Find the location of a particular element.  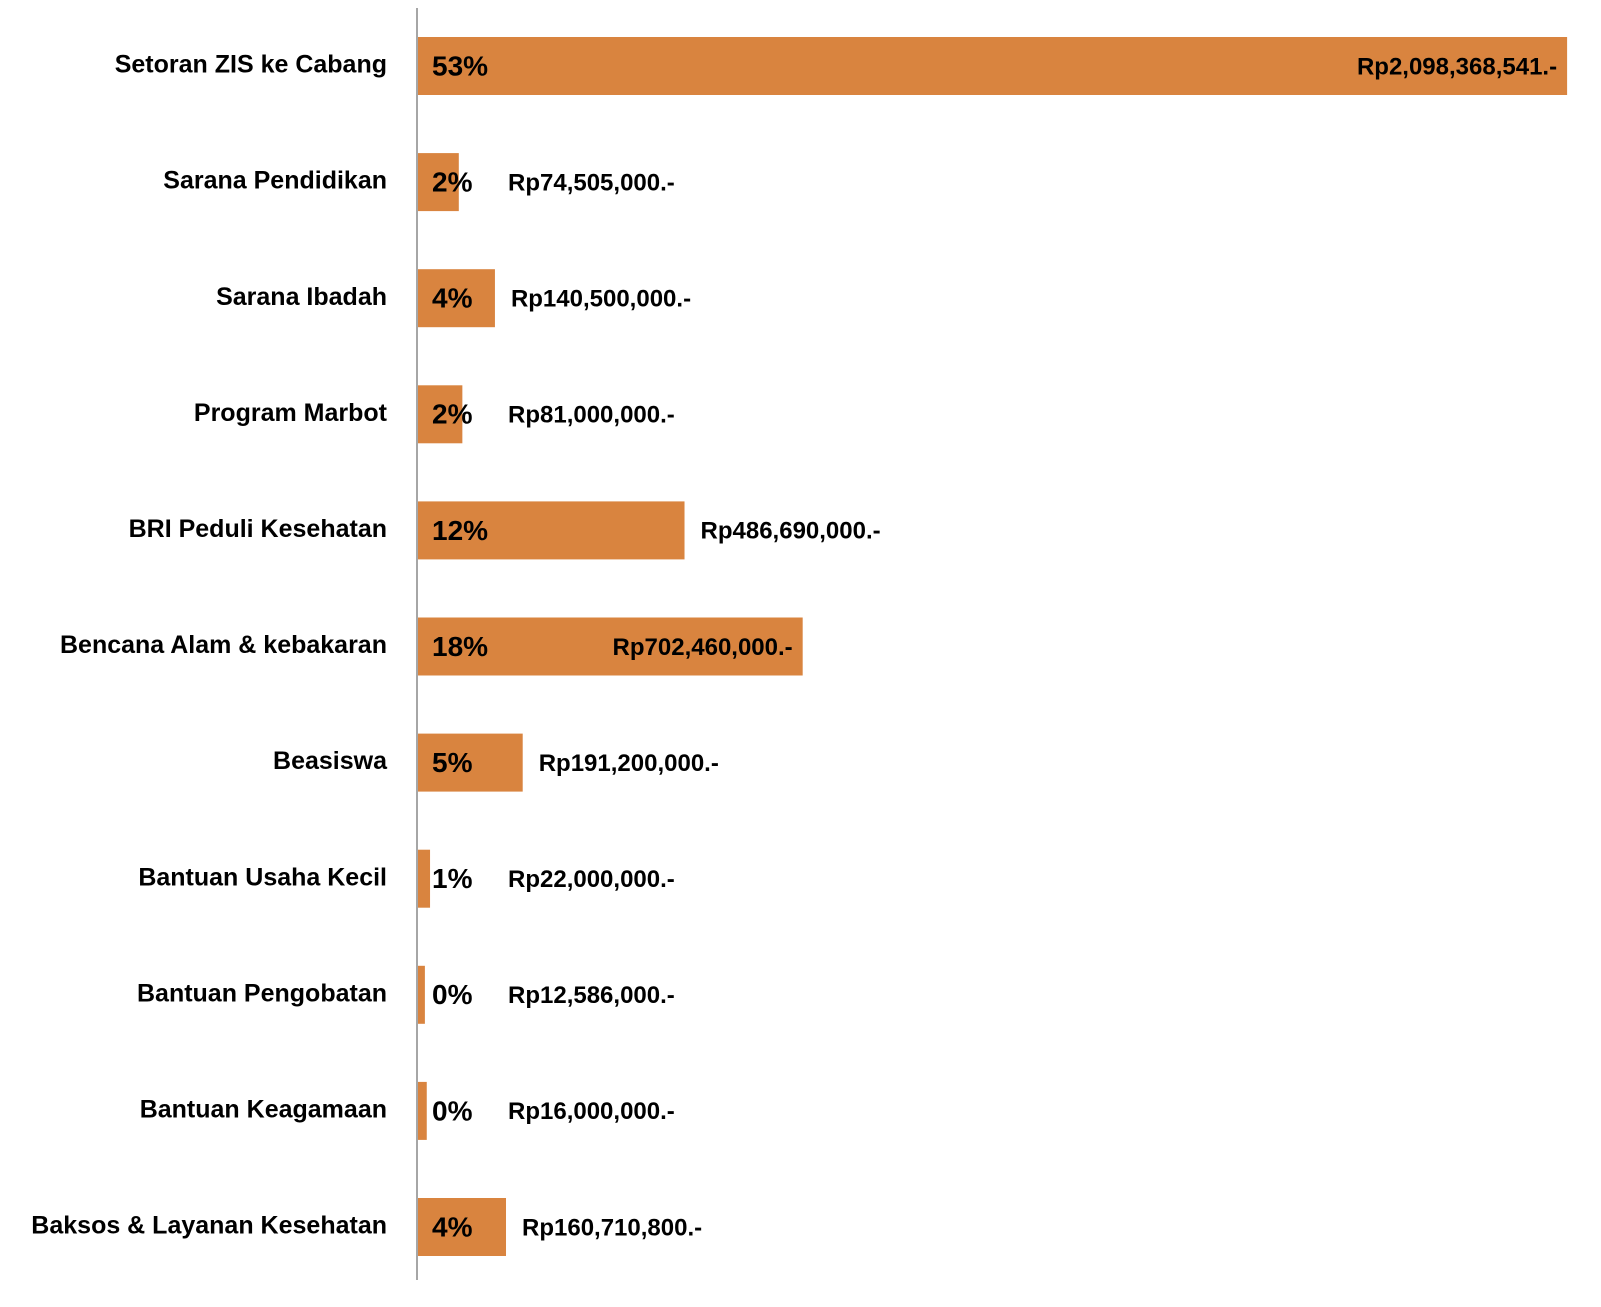

category-label: Baksos & Layanan Kesehatan is located at coordinates (209, 1226).